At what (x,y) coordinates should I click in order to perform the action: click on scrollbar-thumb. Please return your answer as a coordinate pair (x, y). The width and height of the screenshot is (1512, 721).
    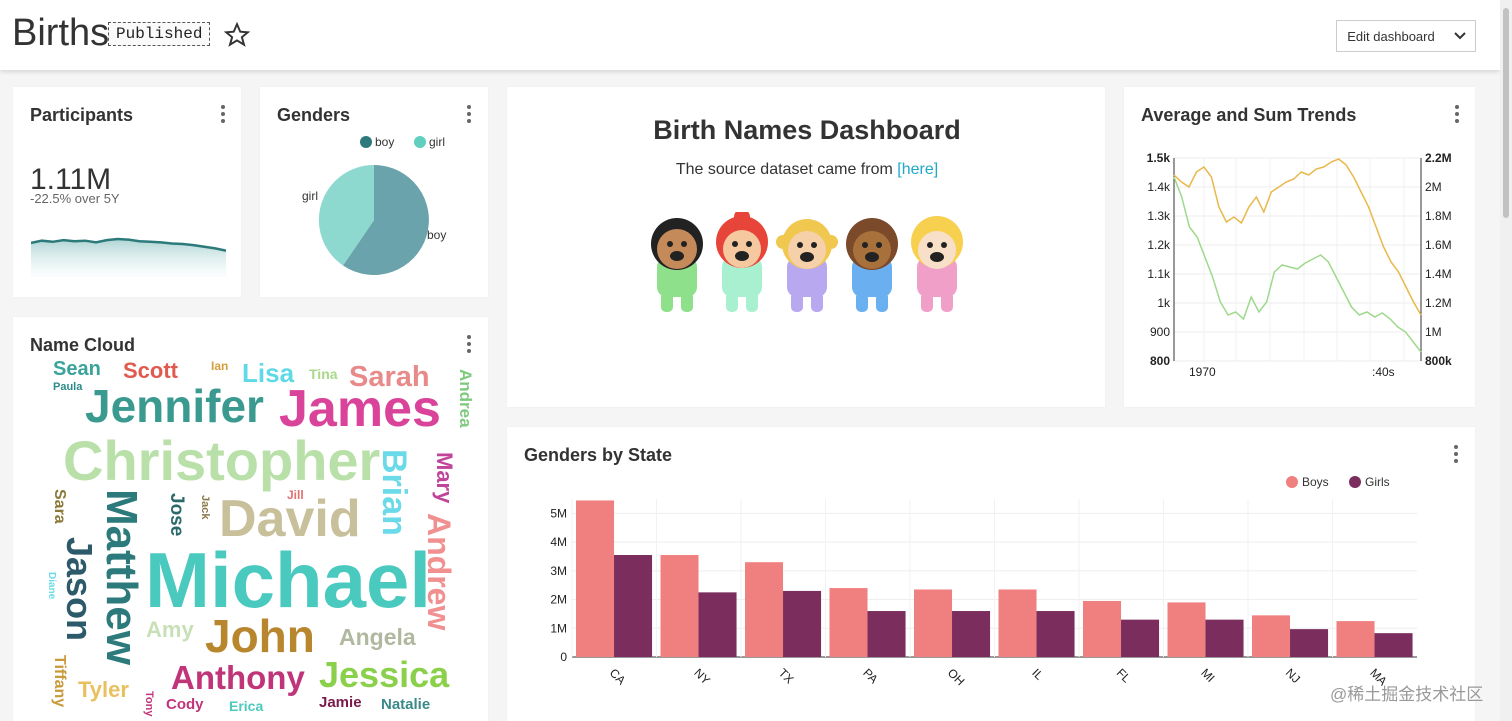
    Looking at the image, I should click on (1506, 113).